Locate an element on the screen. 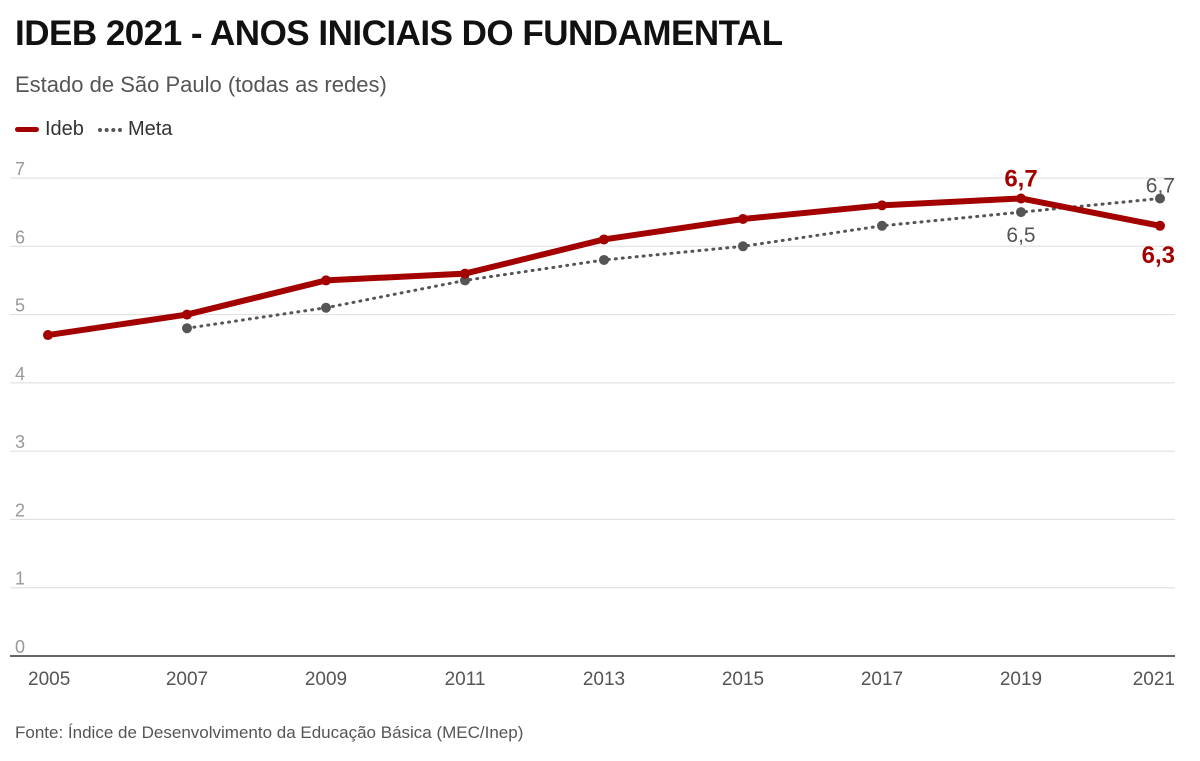 This screenshot has height=761, width=1200. y-tick-label: 0 is located at coordinates (20, 647).